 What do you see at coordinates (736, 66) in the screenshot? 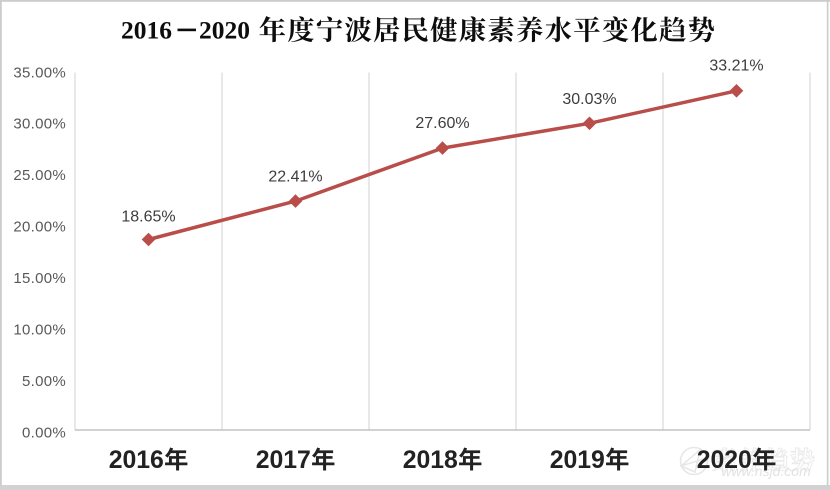
I see `svg-text: 33.21%` at bounding box center [736, 66].